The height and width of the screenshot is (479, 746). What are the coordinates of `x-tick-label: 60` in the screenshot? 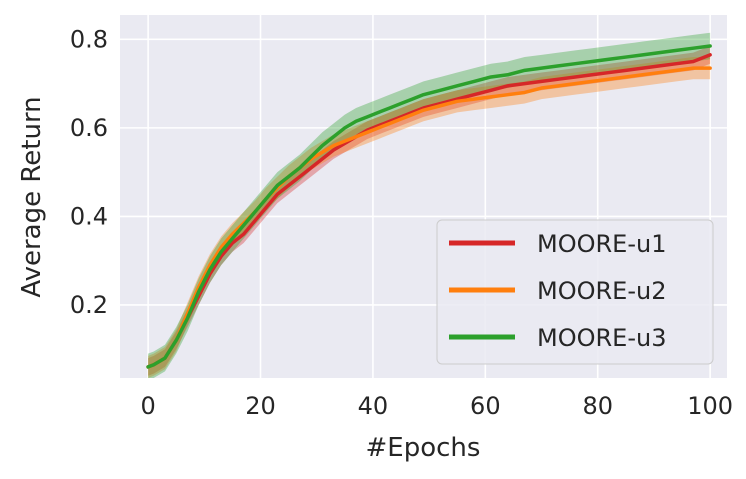 It's located at (485, 406).